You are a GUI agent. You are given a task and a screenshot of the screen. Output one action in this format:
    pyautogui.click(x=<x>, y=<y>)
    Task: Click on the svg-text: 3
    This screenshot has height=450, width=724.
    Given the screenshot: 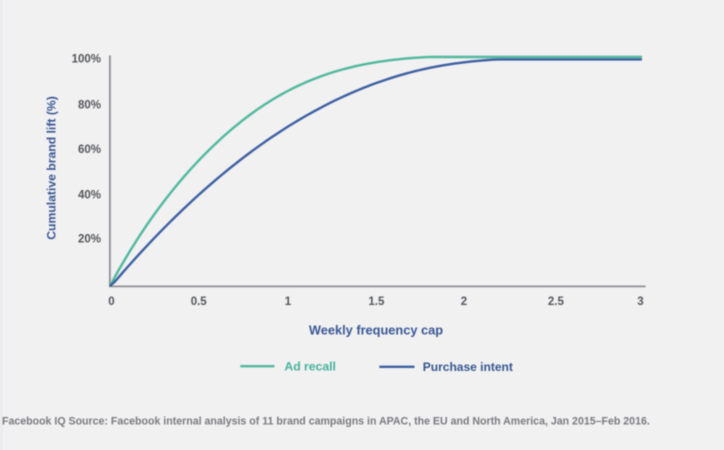 What is the action you would take?
    pyautogui.click(x=640, y=302)
    